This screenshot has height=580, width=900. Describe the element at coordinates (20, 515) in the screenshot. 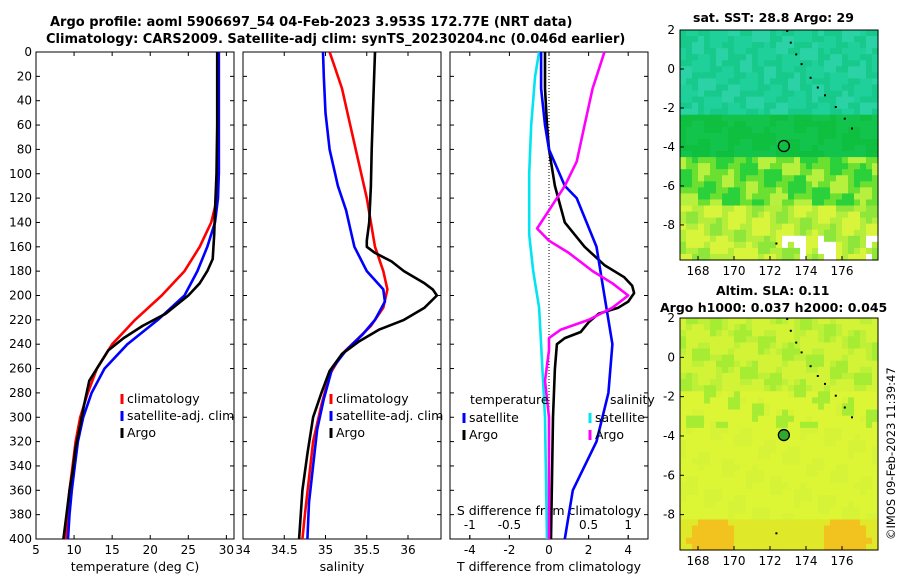

I see `depth-tick-label: 380` at that location.